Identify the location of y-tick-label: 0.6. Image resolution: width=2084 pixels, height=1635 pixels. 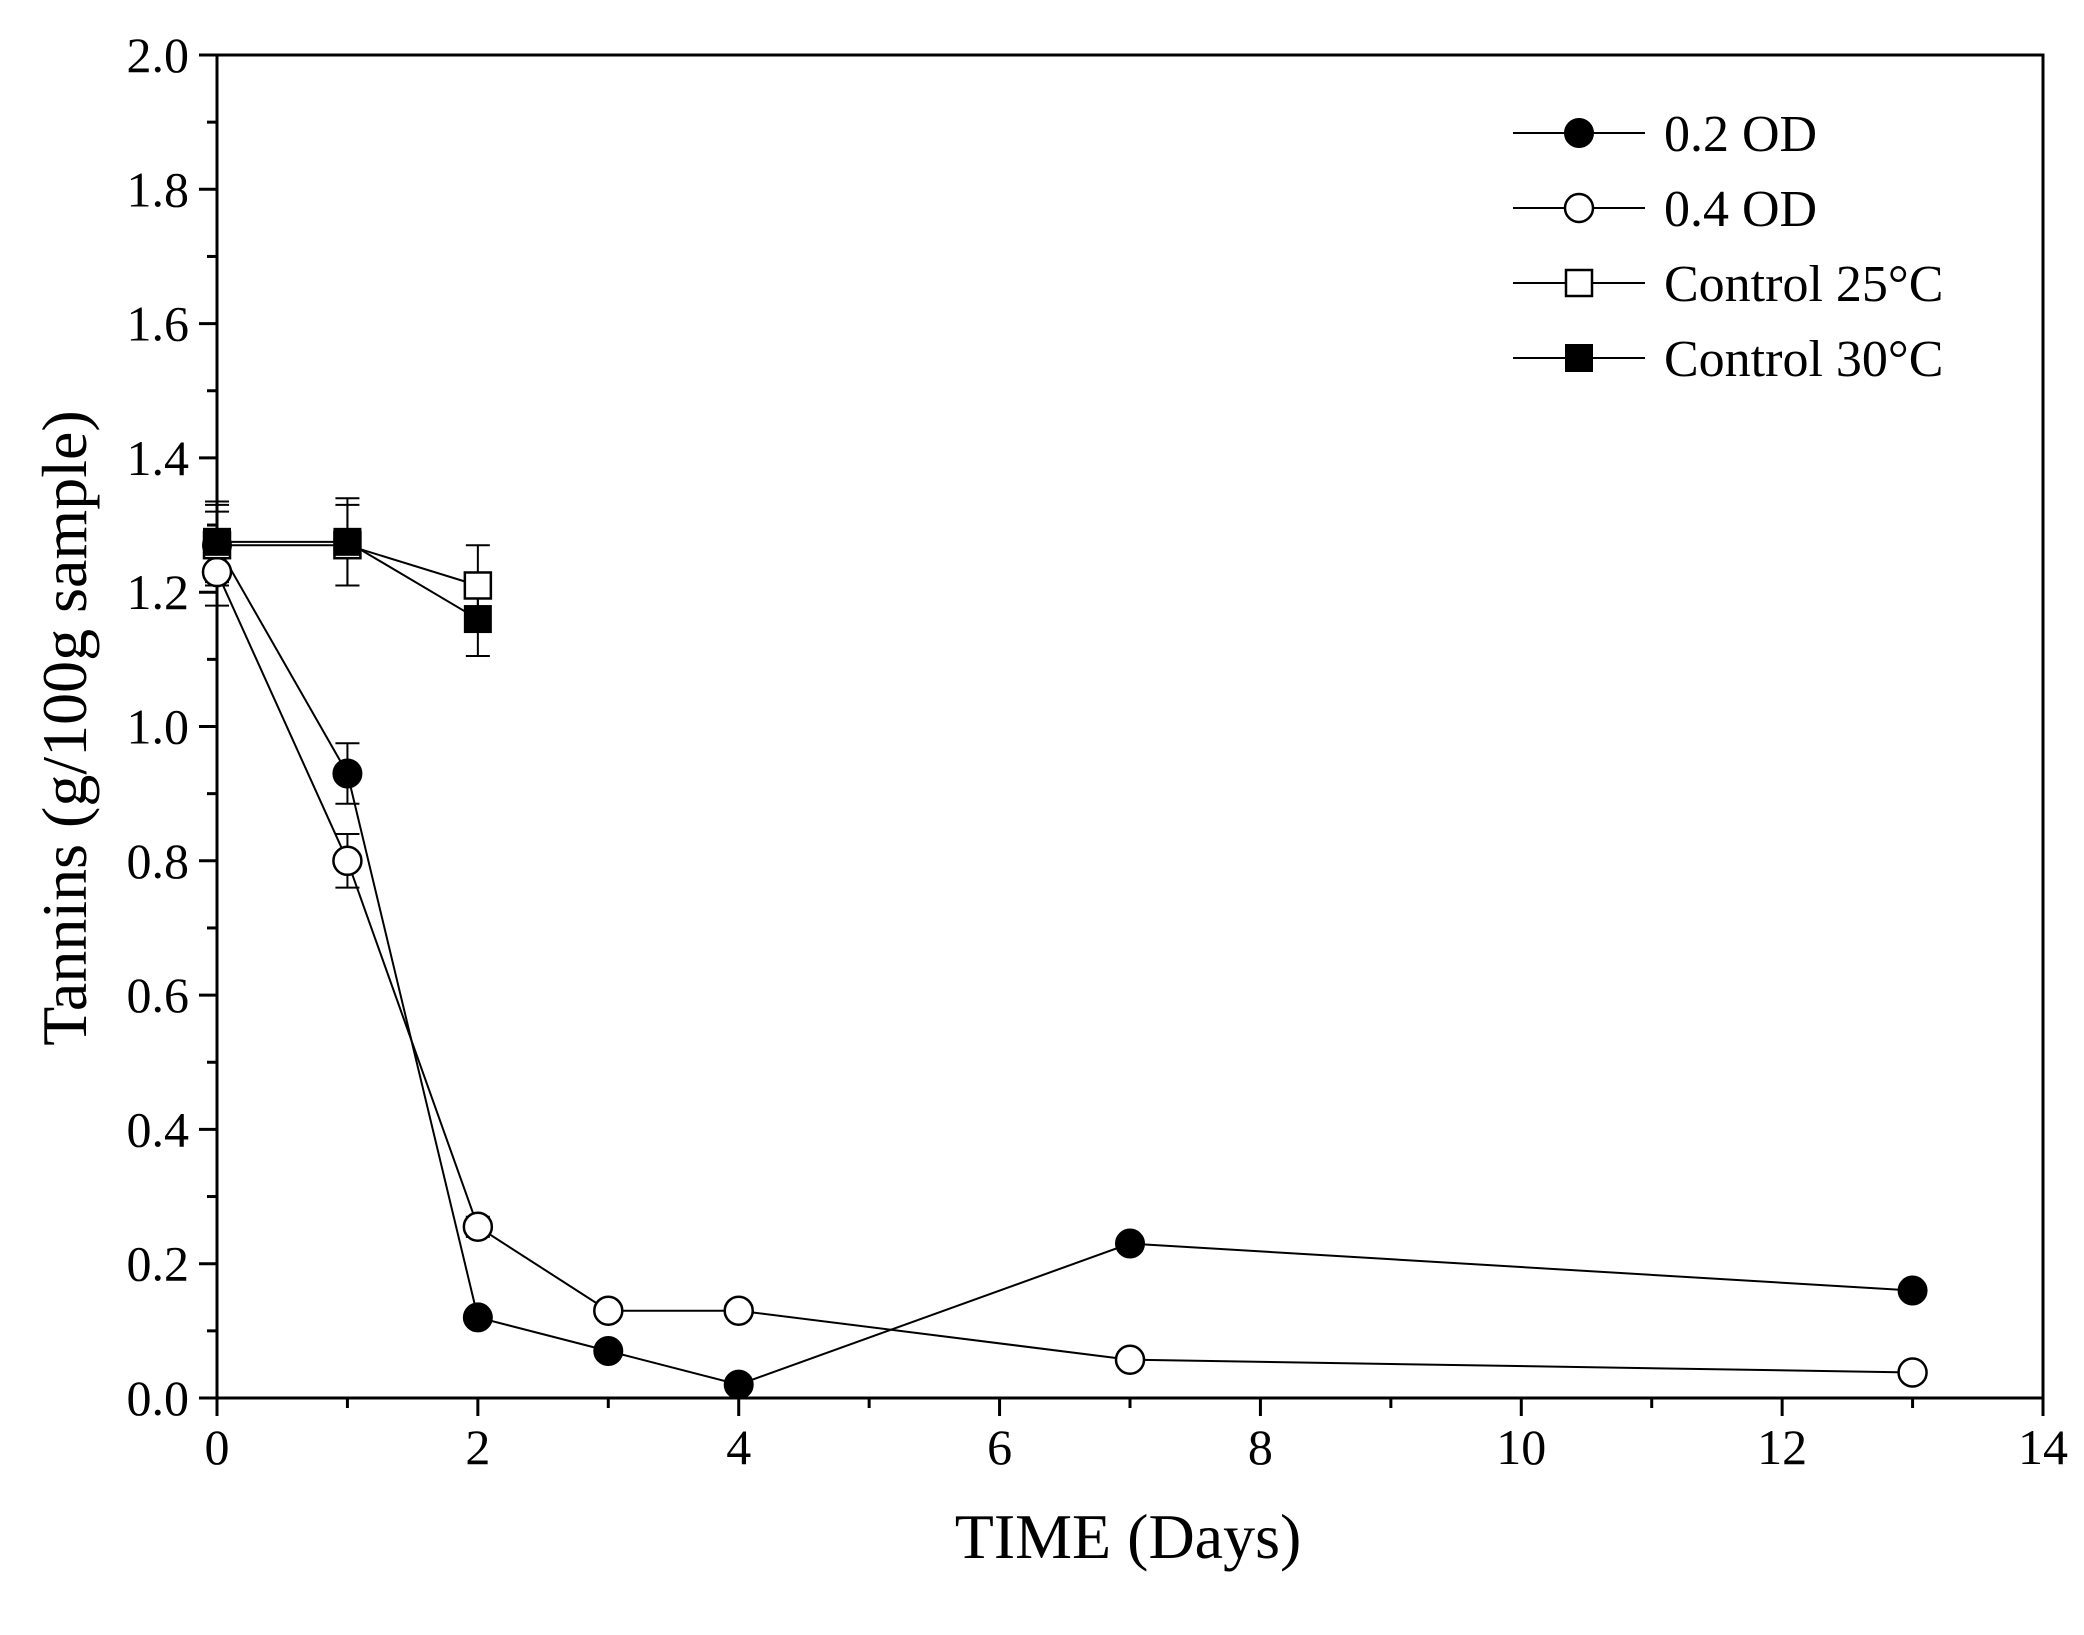
(158, 995).